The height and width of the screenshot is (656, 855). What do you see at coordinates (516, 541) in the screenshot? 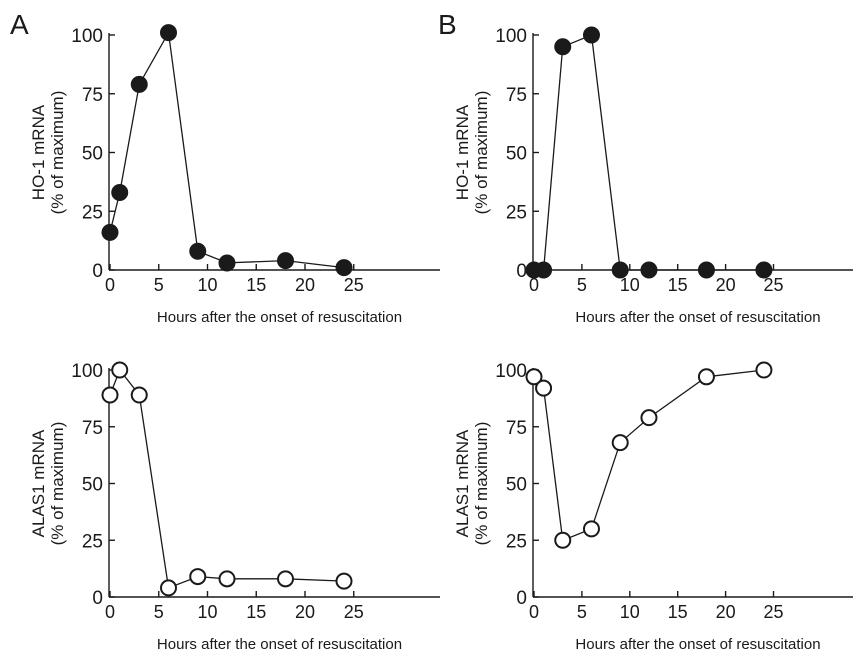
I see `chart-3-y-tick-label: 25` at bounding box center [516, 541].